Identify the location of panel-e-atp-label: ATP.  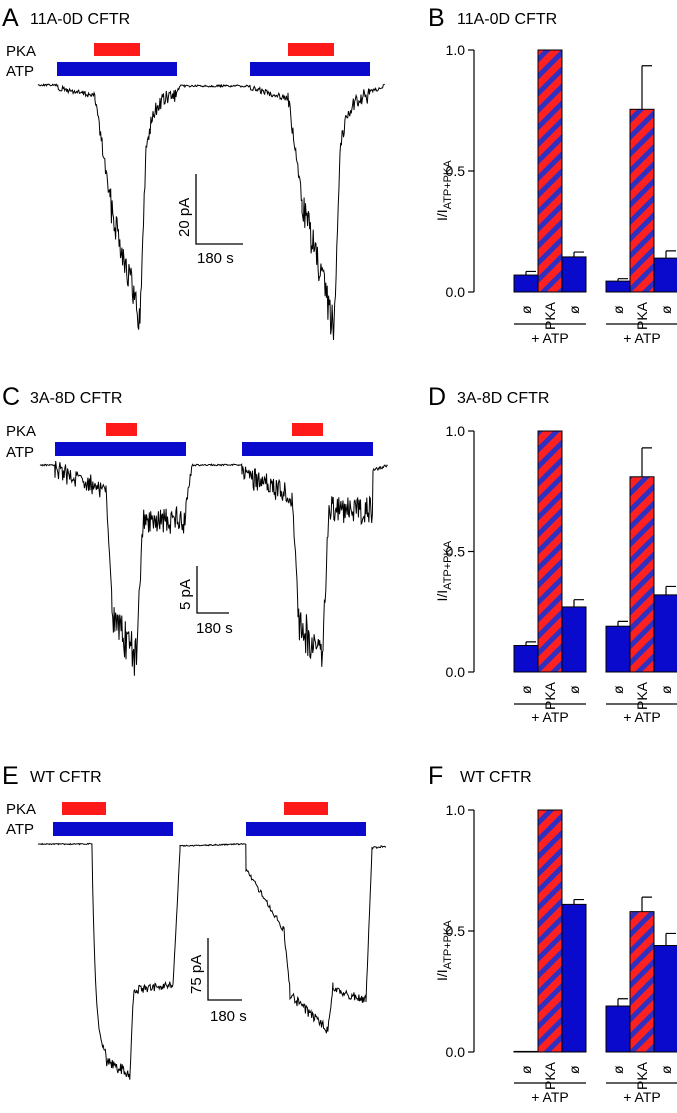
(20, 829).